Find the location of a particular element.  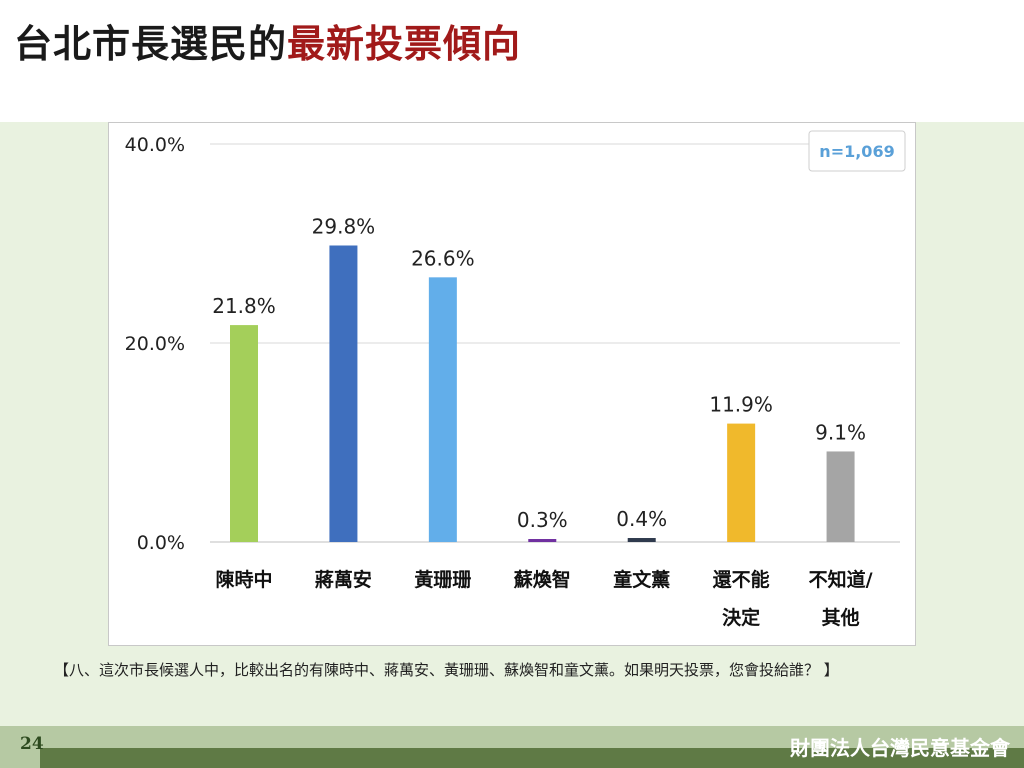

footer-band-dark is located at coordinates (532, 758).